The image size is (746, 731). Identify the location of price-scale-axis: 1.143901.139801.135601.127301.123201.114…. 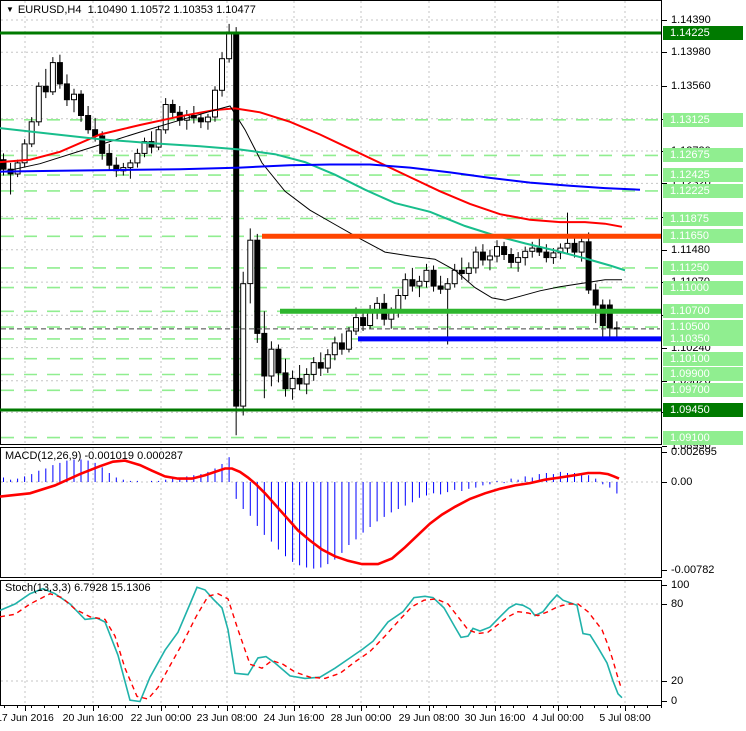
(704, 365).